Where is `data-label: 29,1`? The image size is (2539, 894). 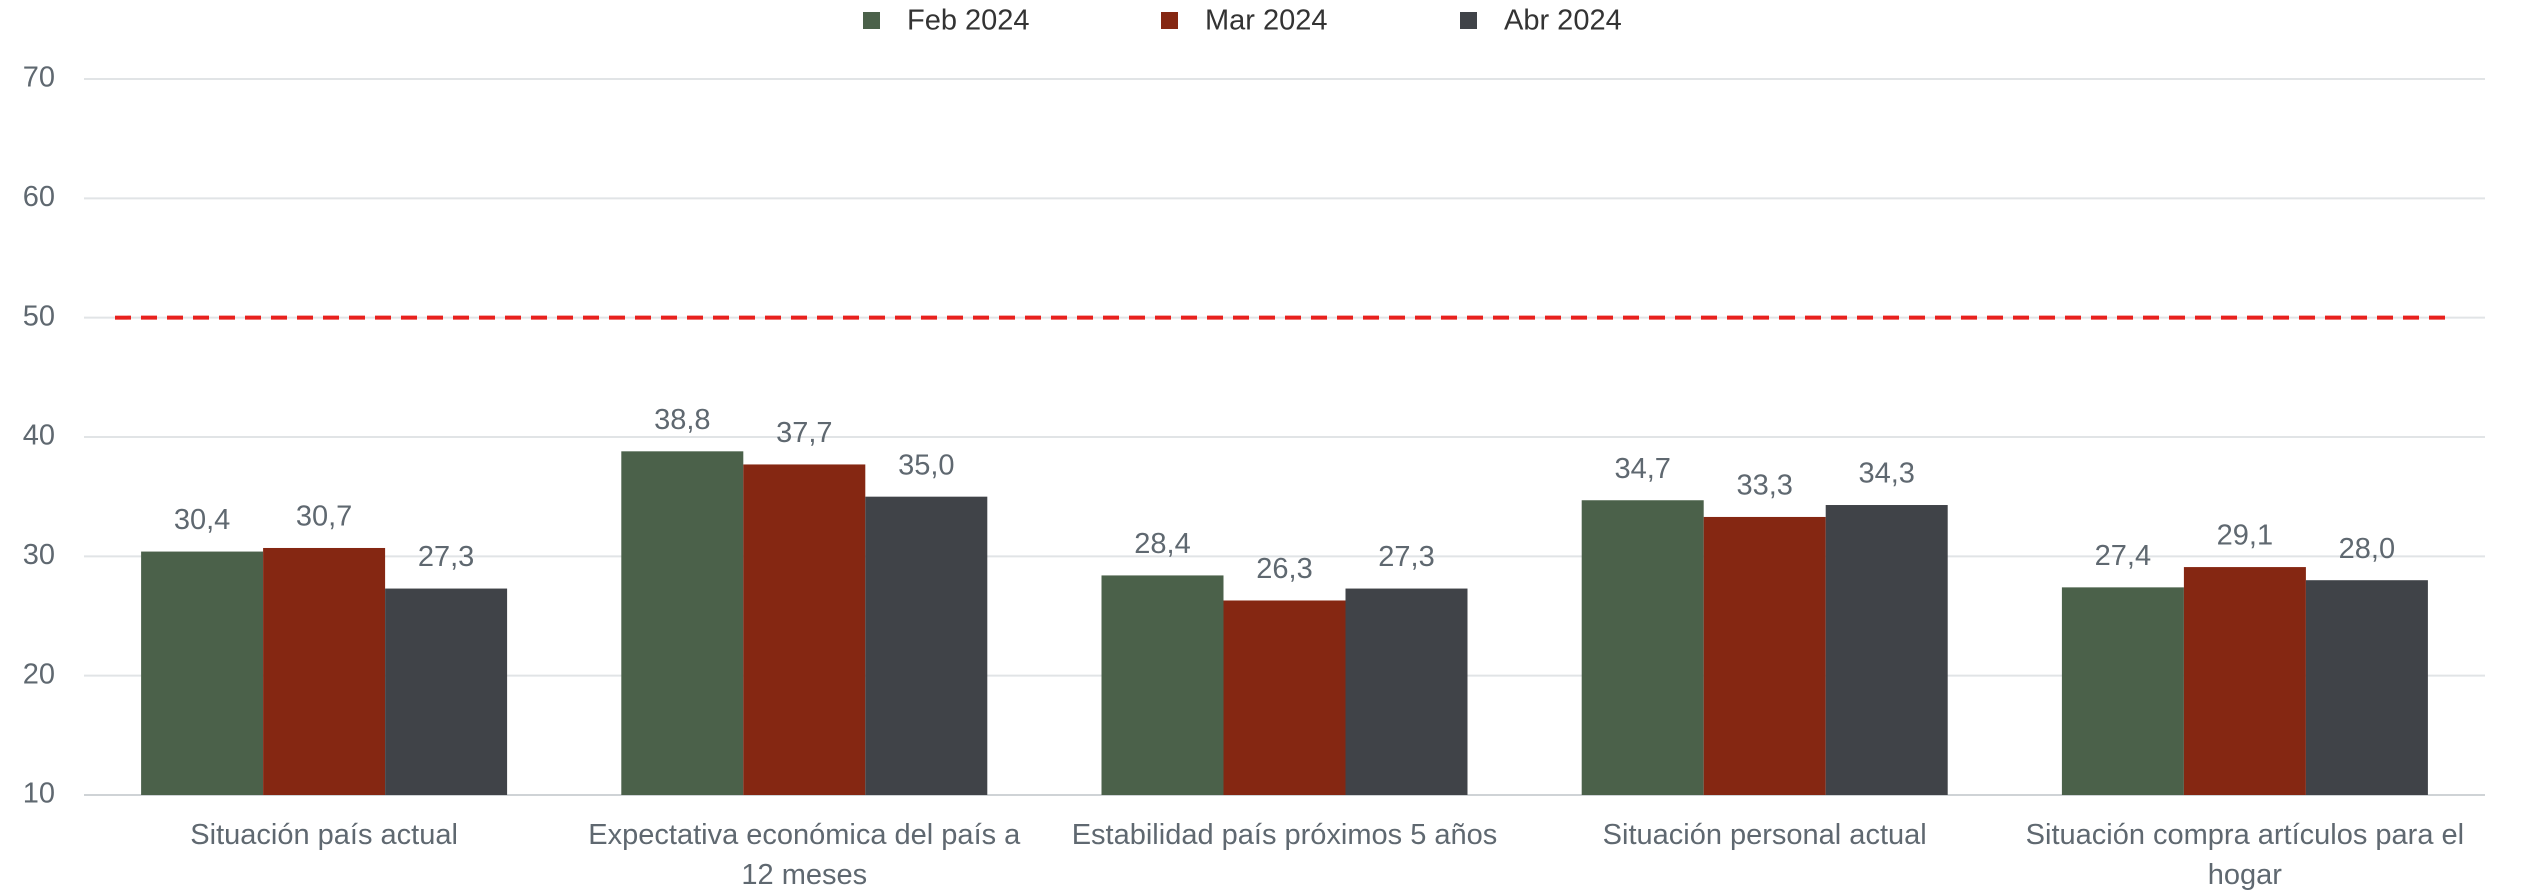 data-label: 29,1 is located at coordinates (2245, 536).